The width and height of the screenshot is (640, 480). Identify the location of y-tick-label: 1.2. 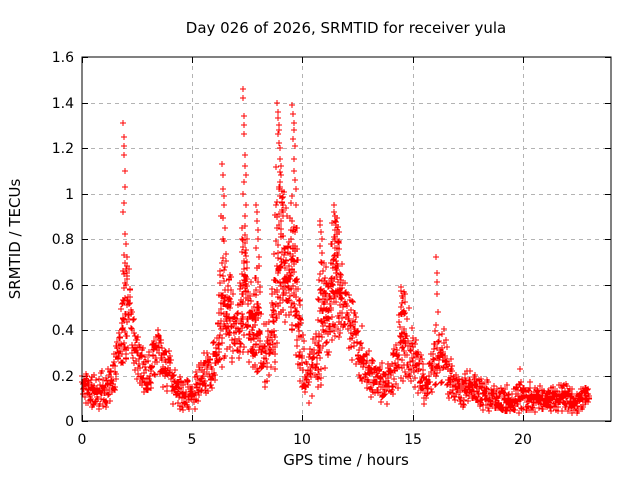
(63, 149).